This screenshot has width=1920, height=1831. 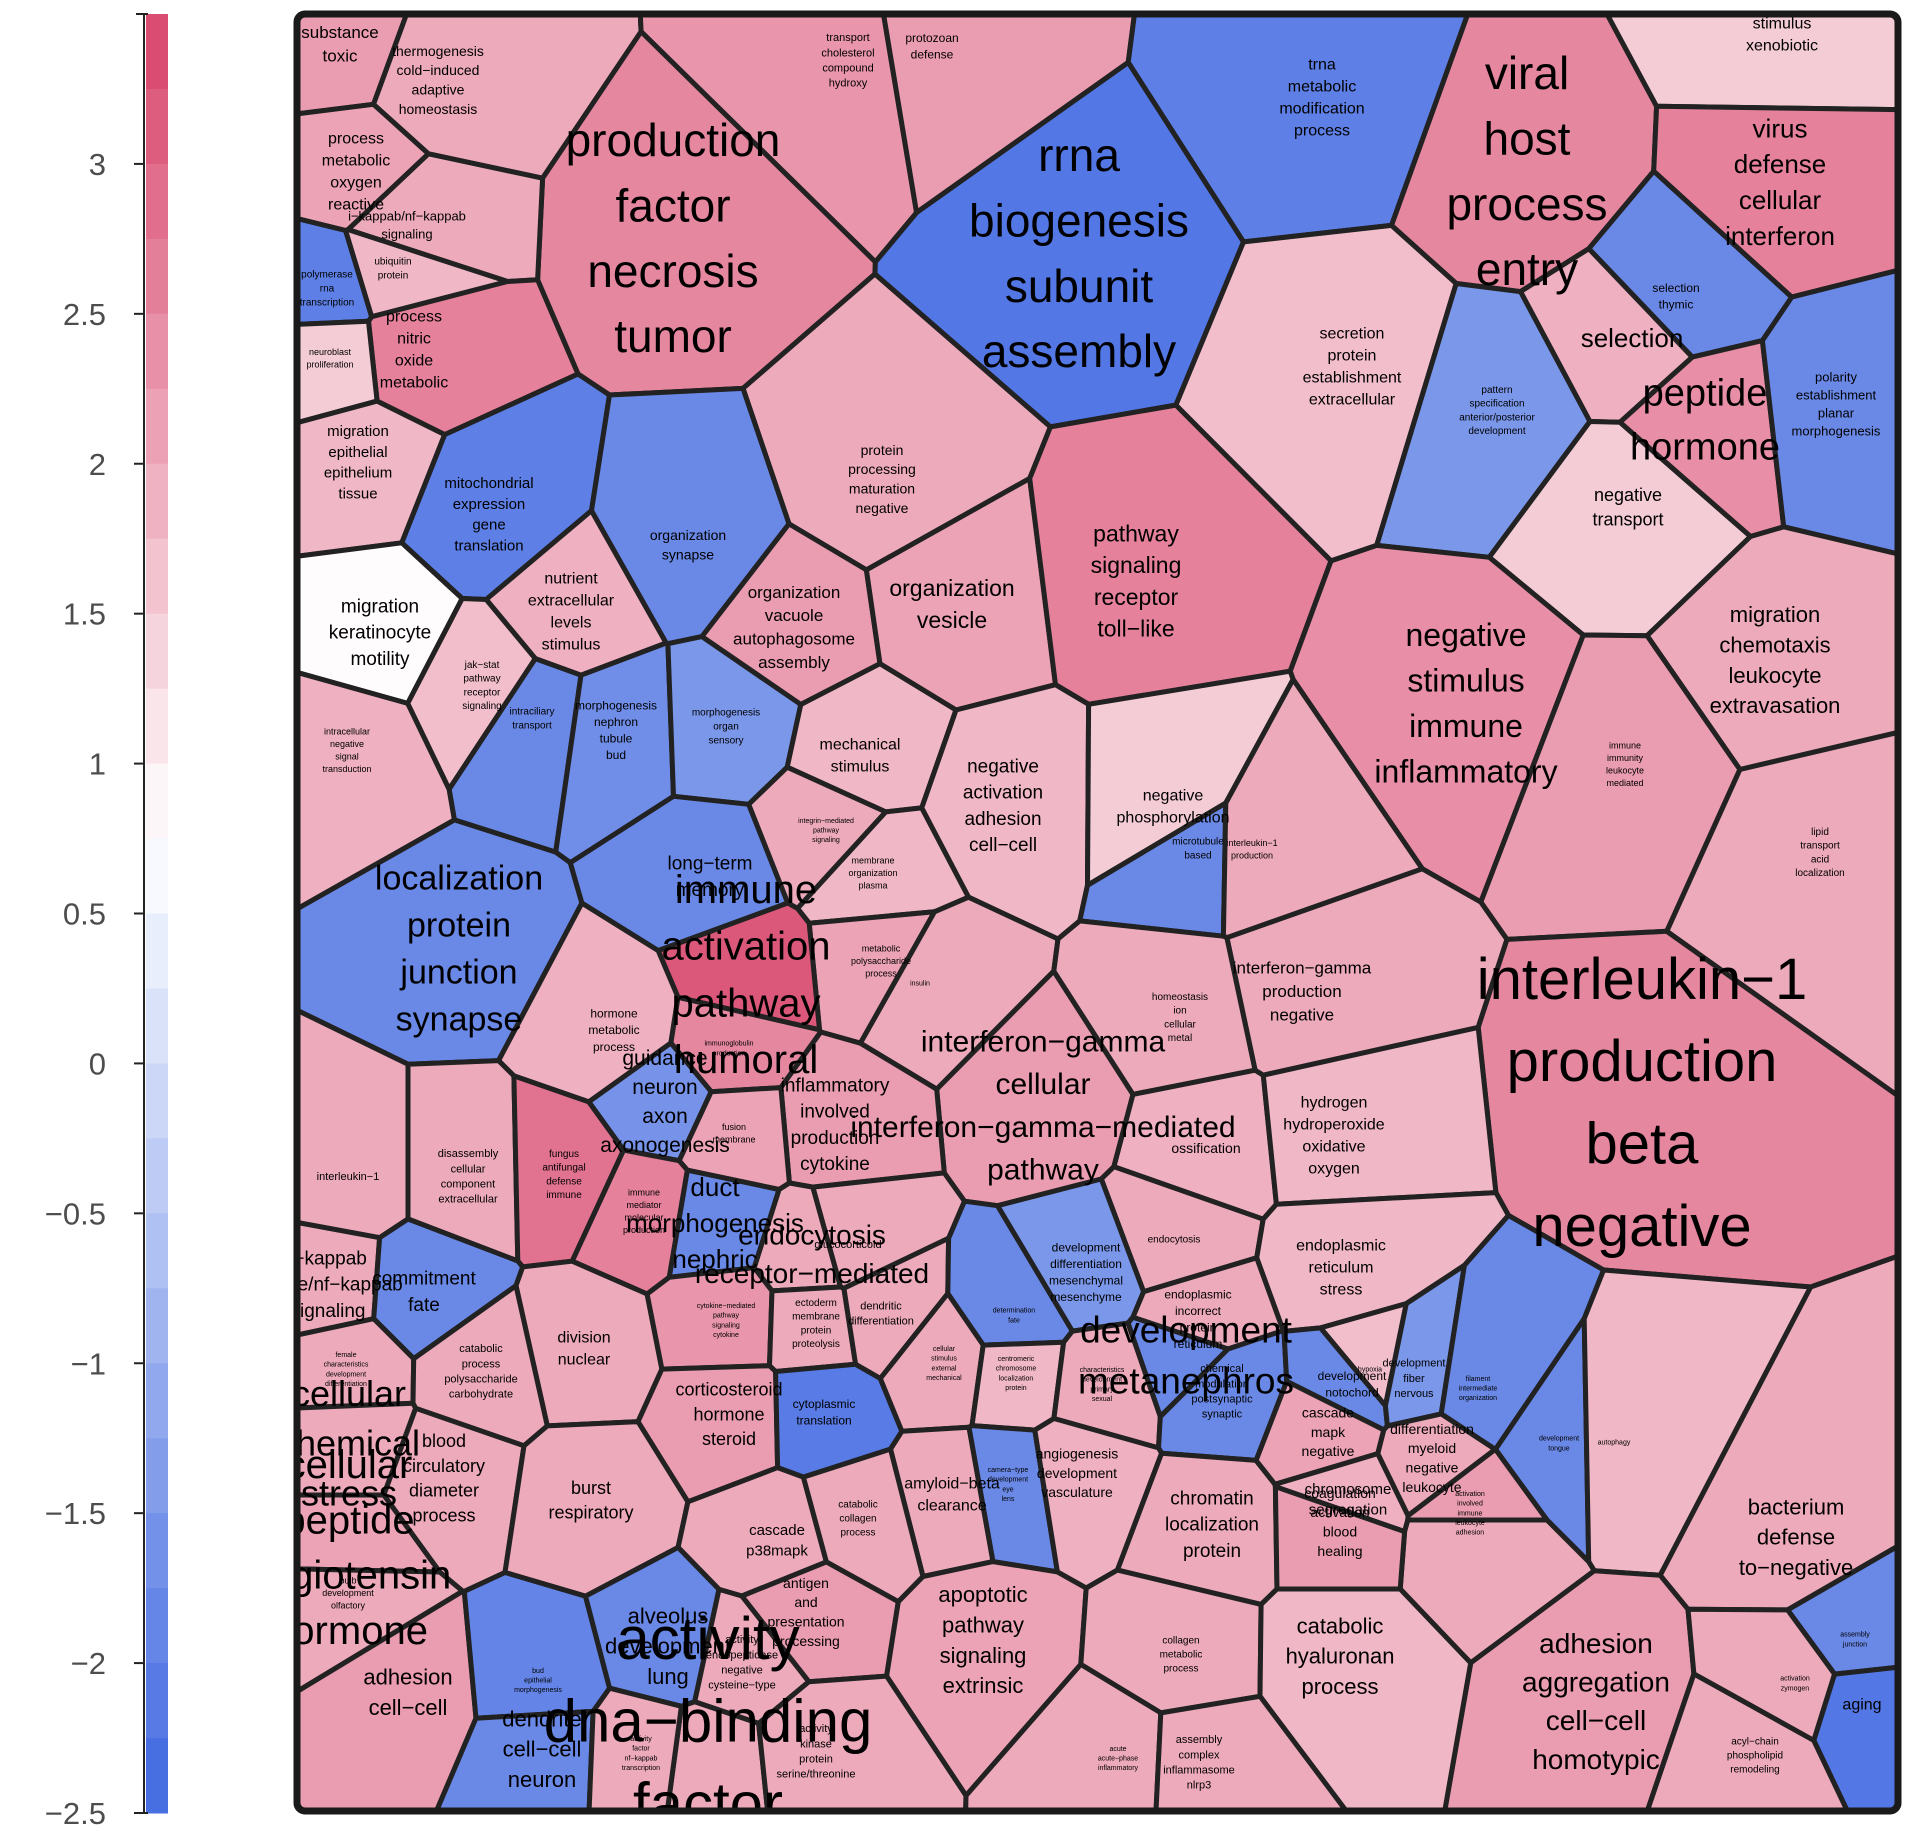 What do you see at coordinates (1559, 1448) in the screenshot?
I see `cell-label-word: tongue` at bounding box center [1559, 1448].